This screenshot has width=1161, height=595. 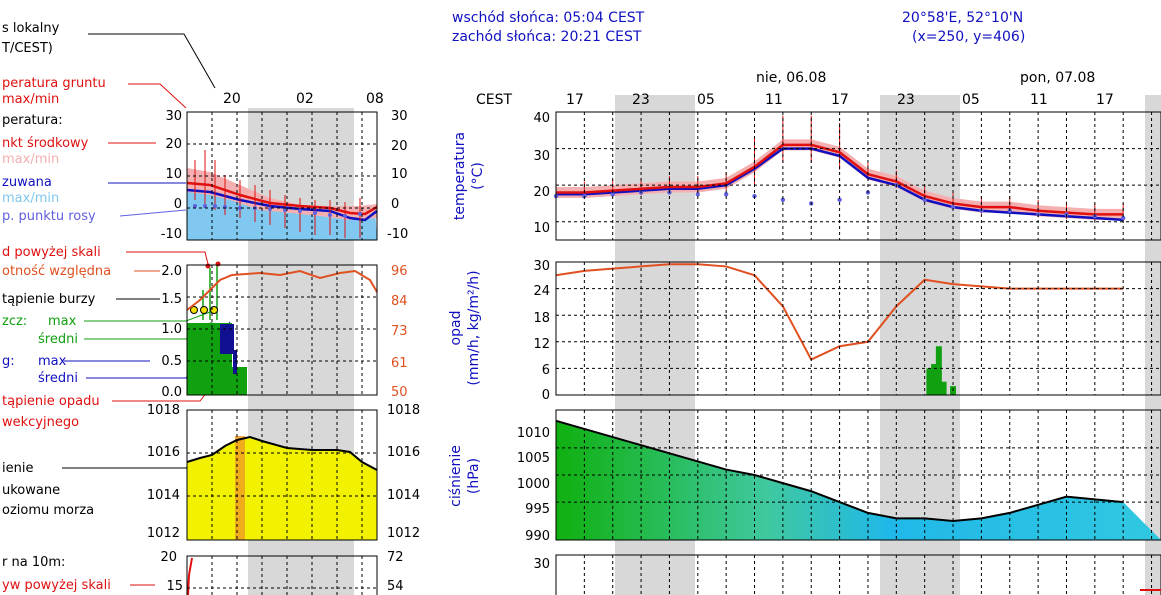 I want to click on left-wind-panel: 20 15 72 54, so click(x=282, y=572).